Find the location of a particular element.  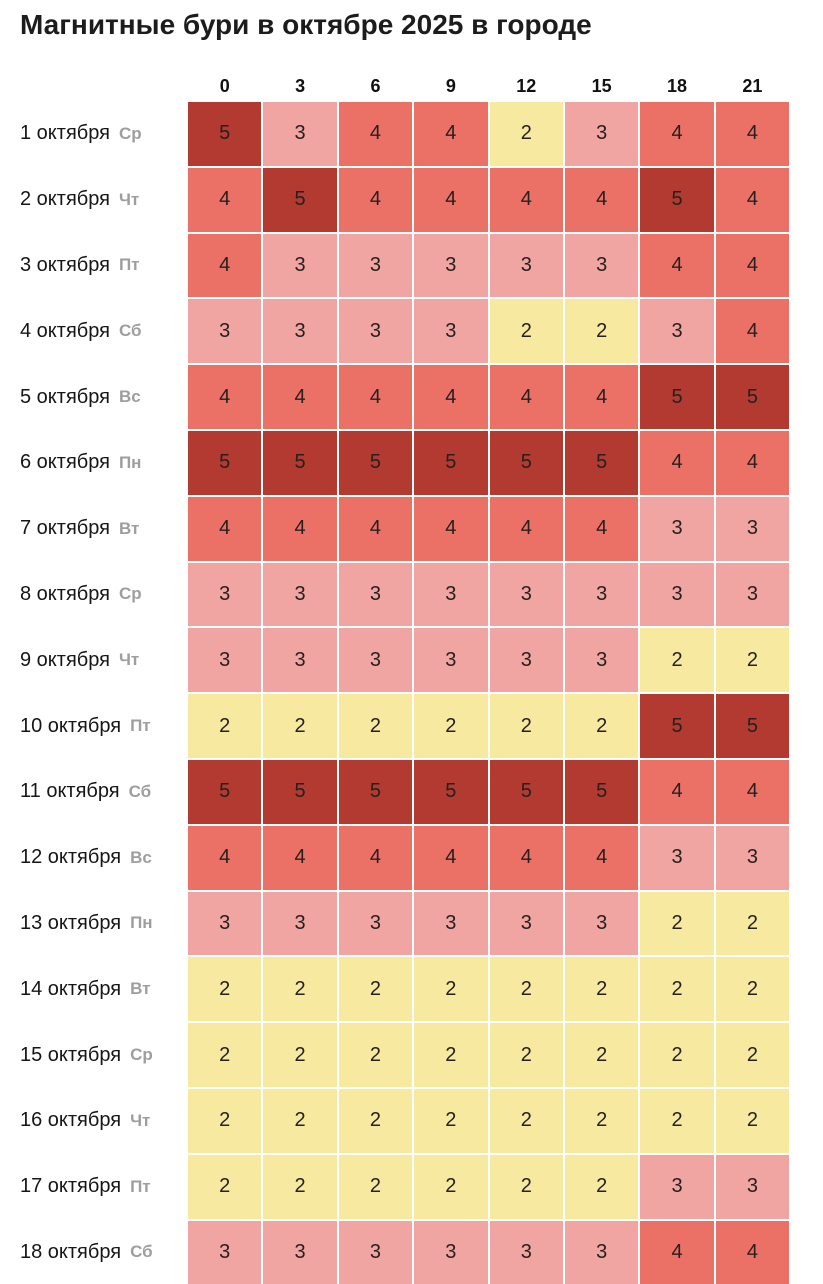

row-label: 12 октября Вс is located at coordinates (93, 858).